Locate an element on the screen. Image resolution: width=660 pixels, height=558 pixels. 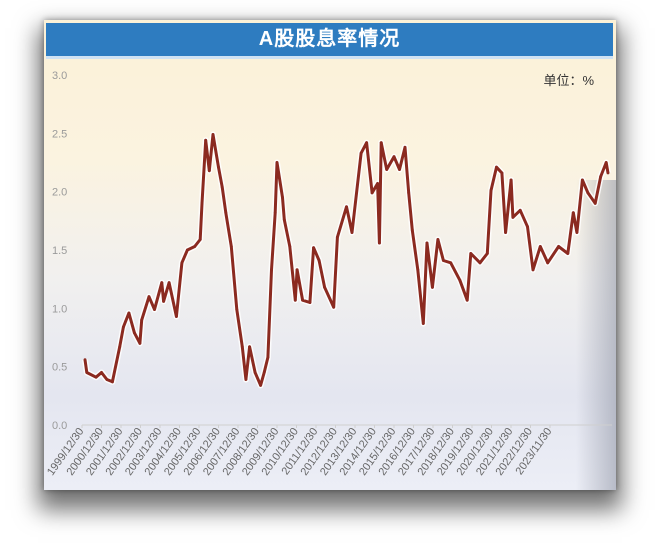
y-tick-label: 1.5 is located at coordinates (59, 251).